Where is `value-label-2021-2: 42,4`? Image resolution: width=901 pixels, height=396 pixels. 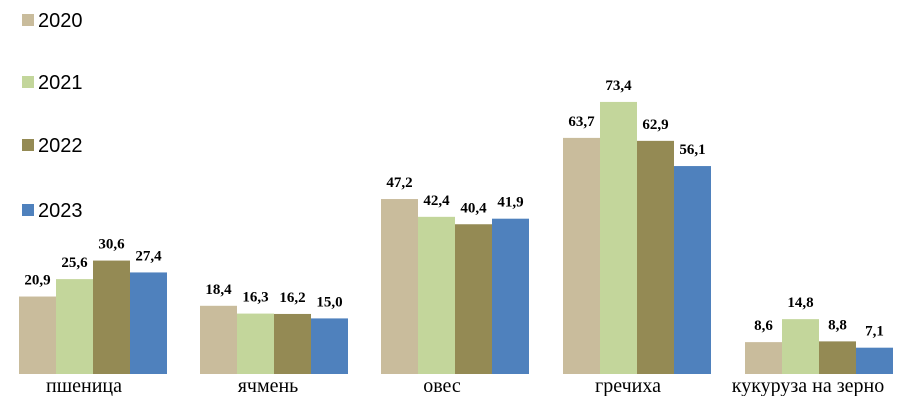
value-label-2021-2: 42,4 is located at coordinates (436, 201).